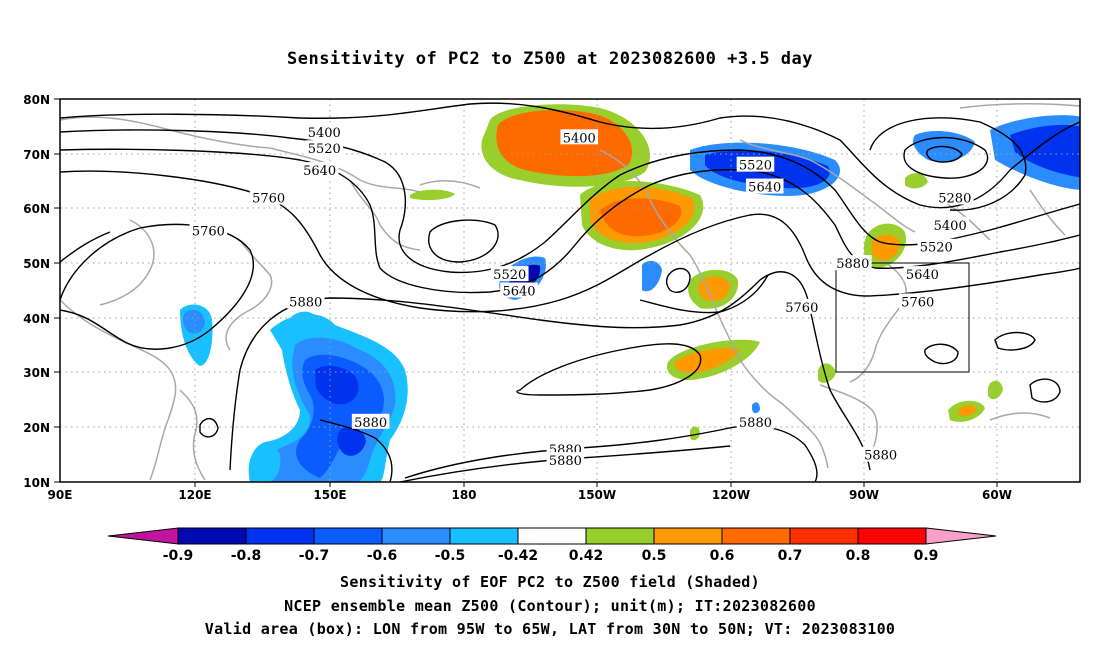  Describe the element at coordinates (36, 483) in the screenshot. I see `lat-tick-label: 10N` at that location.